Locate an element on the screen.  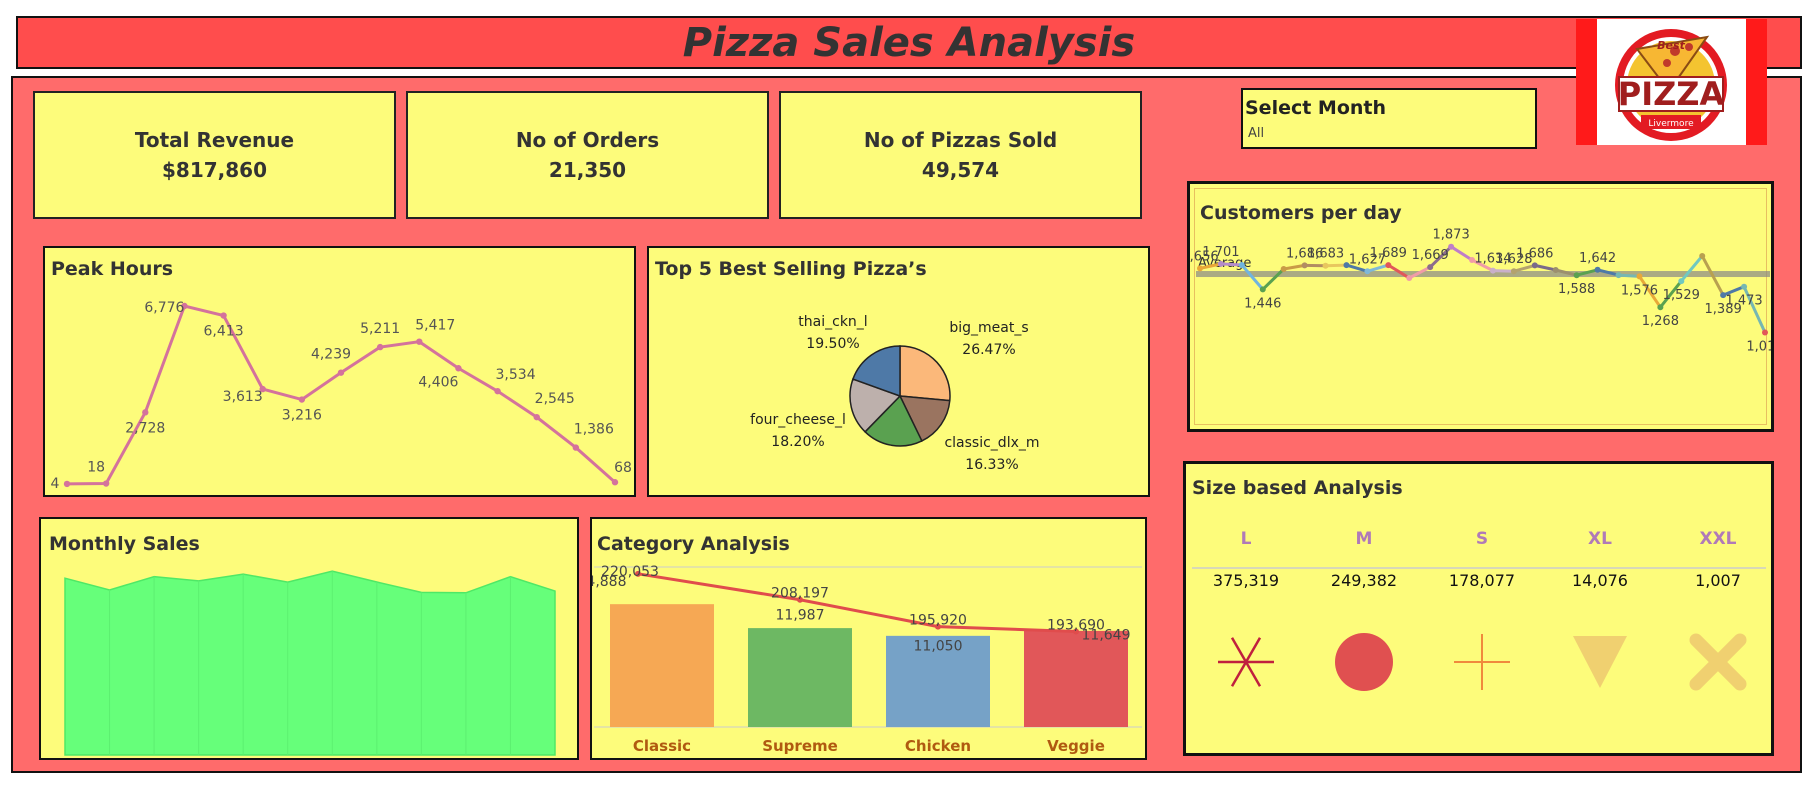
data-label: 1,634 is located at coordinates (1492, 259).